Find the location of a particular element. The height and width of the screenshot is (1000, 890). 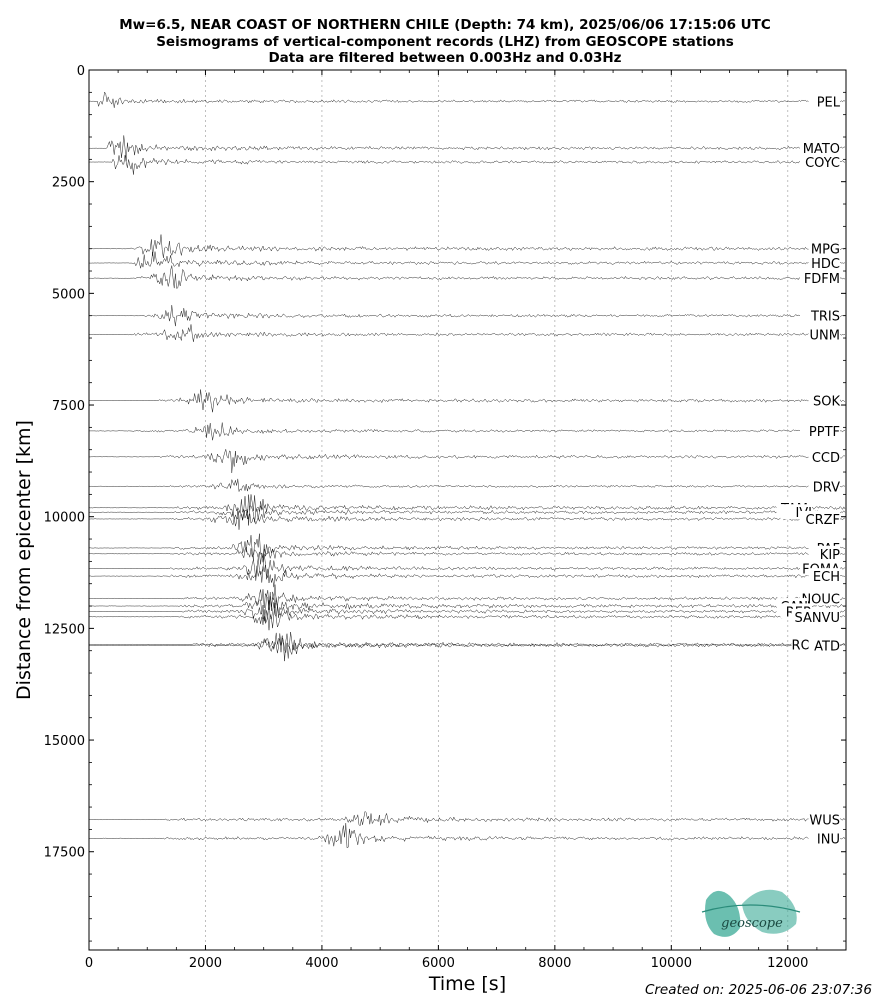

trace-pptf is located at coordinates (467, 431).